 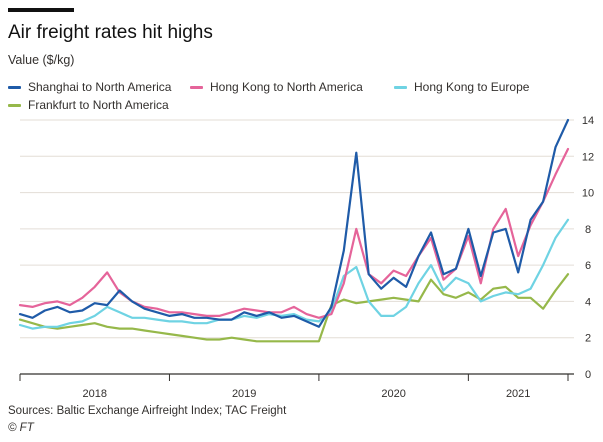 I want to click on x-tick-label-2021: 2021, so click(x=518, y=394).